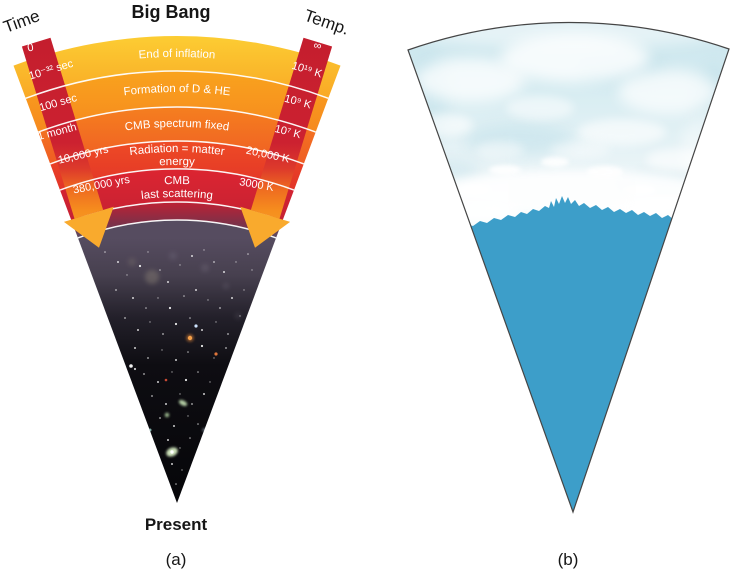 The image size is (732, 570). I want to click on temp-arrow-head, so click(265, 227).